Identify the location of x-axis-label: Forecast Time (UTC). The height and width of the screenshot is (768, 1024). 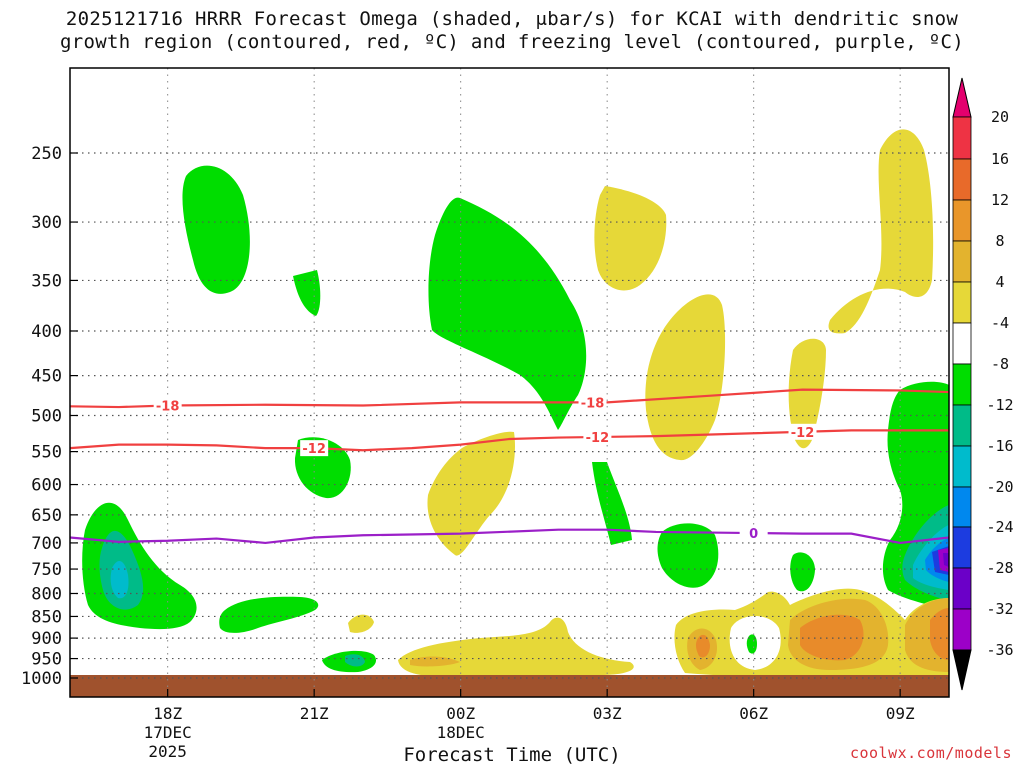
(512, 755).